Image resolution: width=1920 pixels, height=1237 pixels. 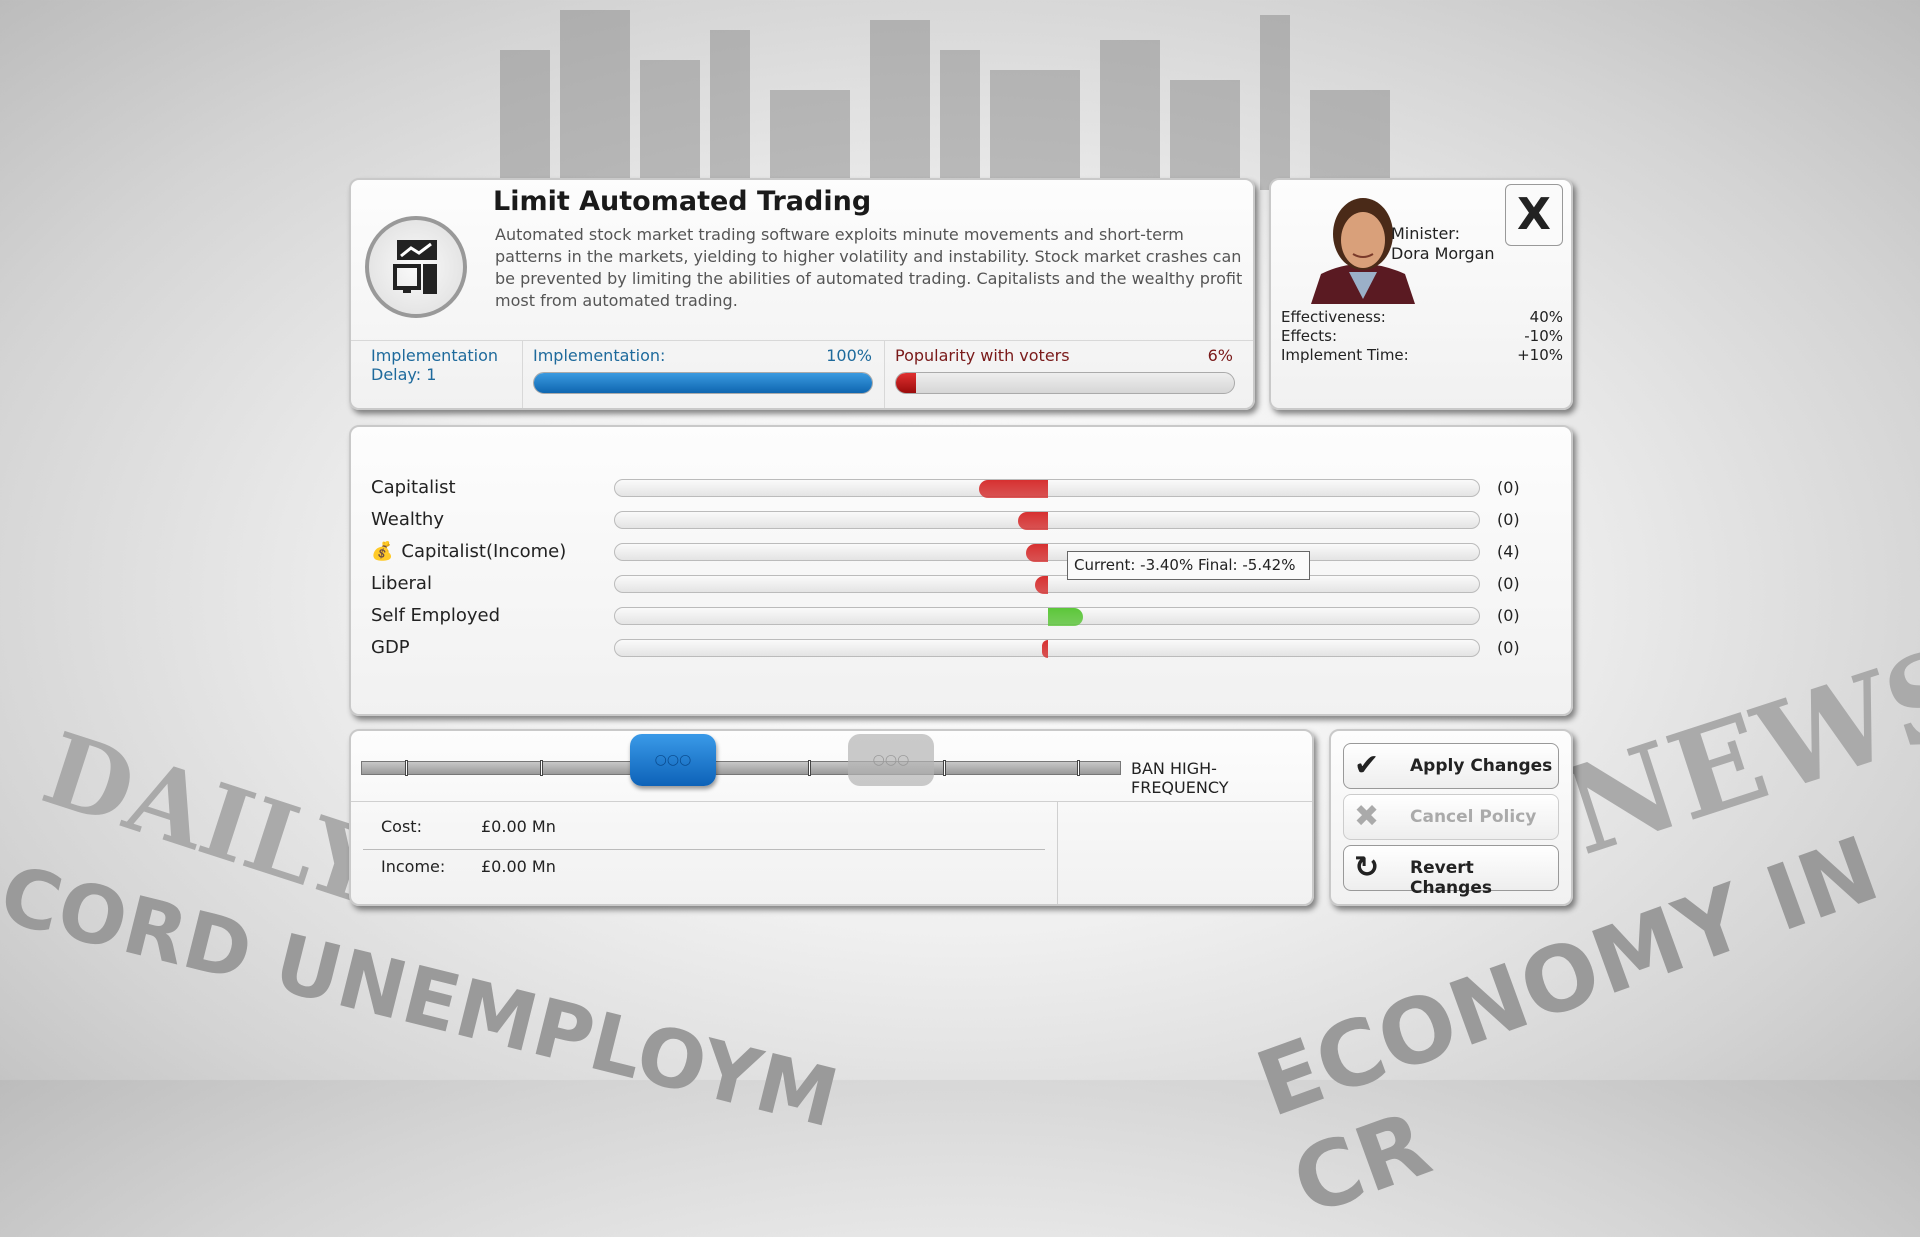 What do you see at coordinates (484, 551) in the screenshot?
I see `effect-name: Capitalist(Income)` at bounding box center [484, 551].